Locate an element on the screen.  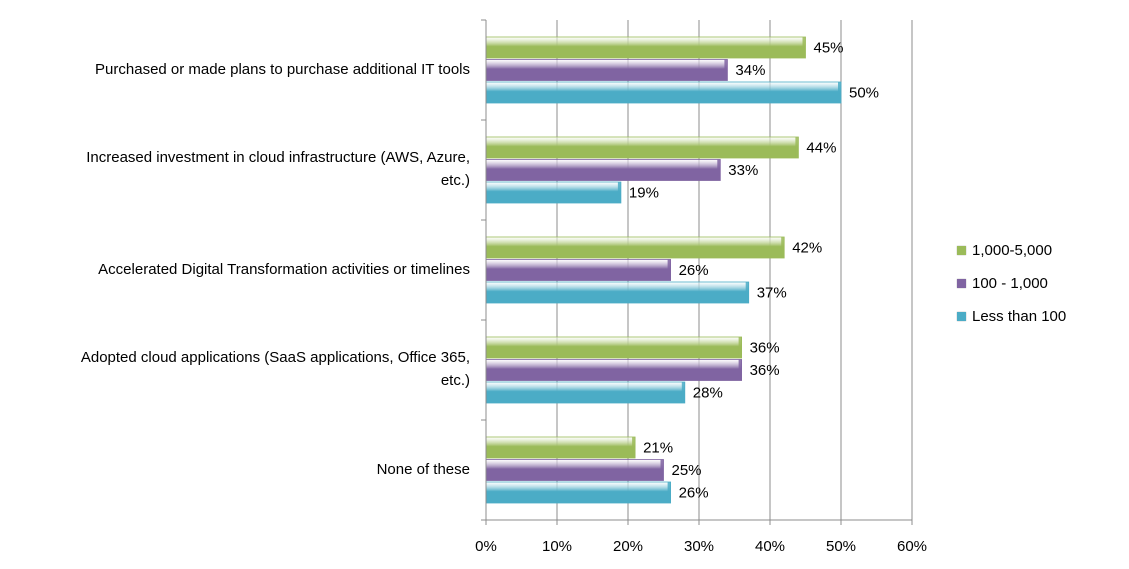
data-label: 34% is located at coordinates (750, 70).